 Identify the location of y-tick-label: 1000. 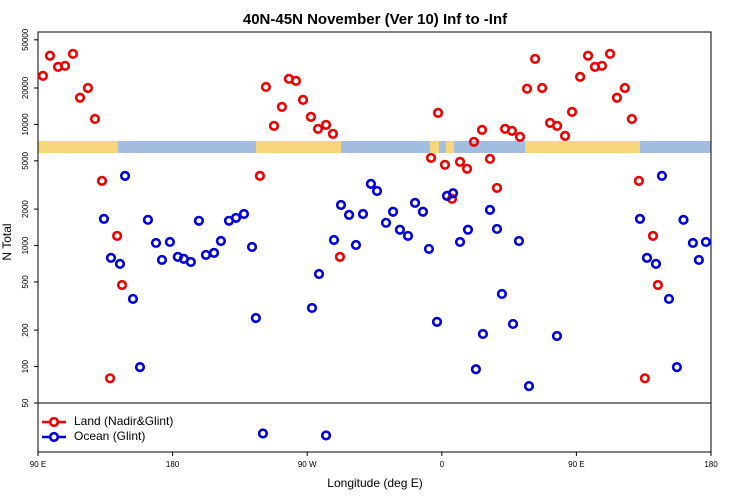
(25, 245).